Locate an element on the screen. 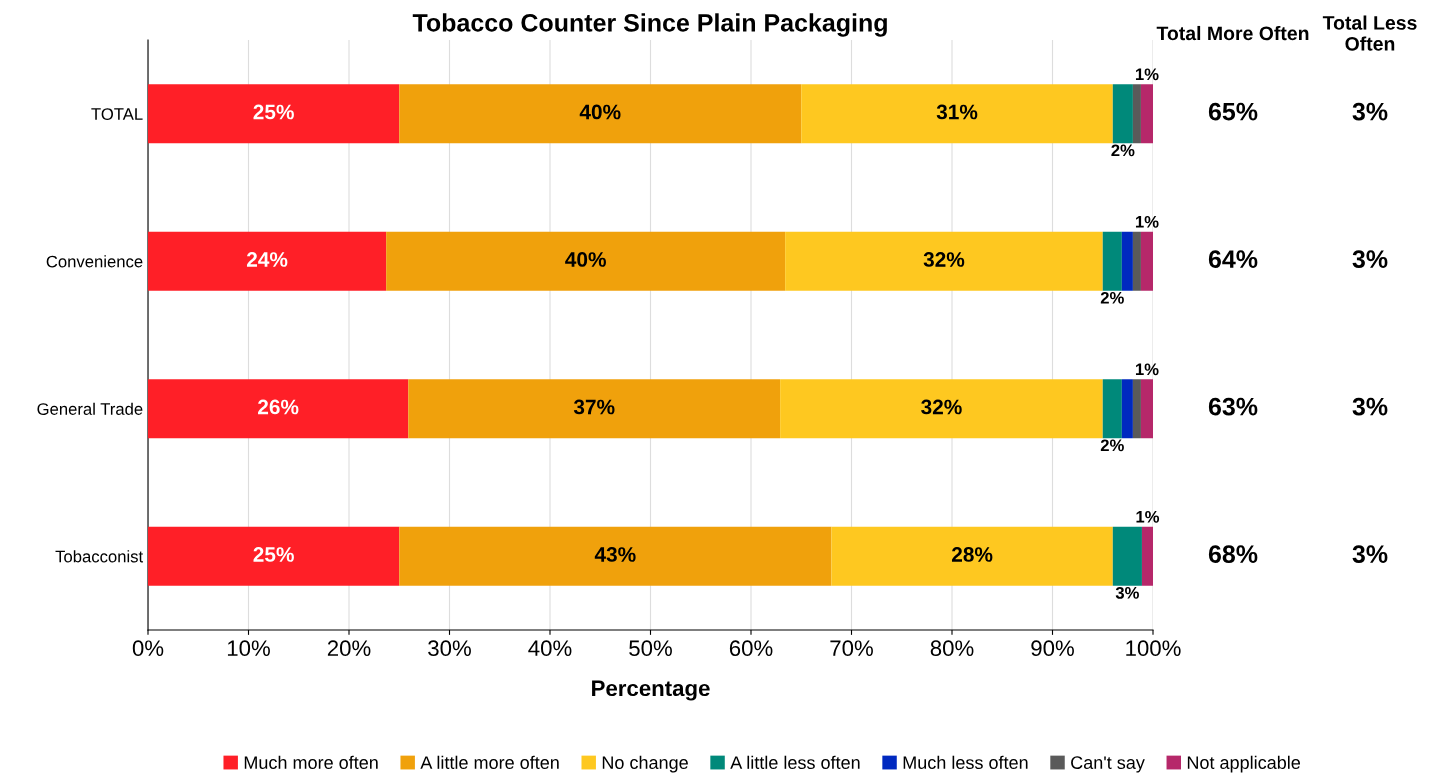 This screenshot has height=781, width=1438. legend-label: Much more often is located at coordinates (311, 762).